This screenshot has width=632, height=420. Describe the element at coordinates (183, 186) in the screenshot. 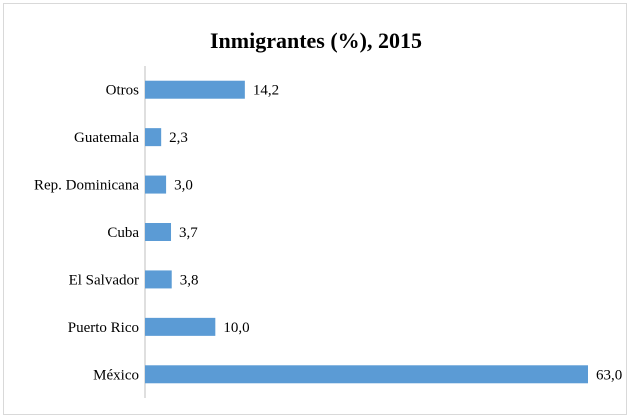

I see `value-label: 3,0` at that location.